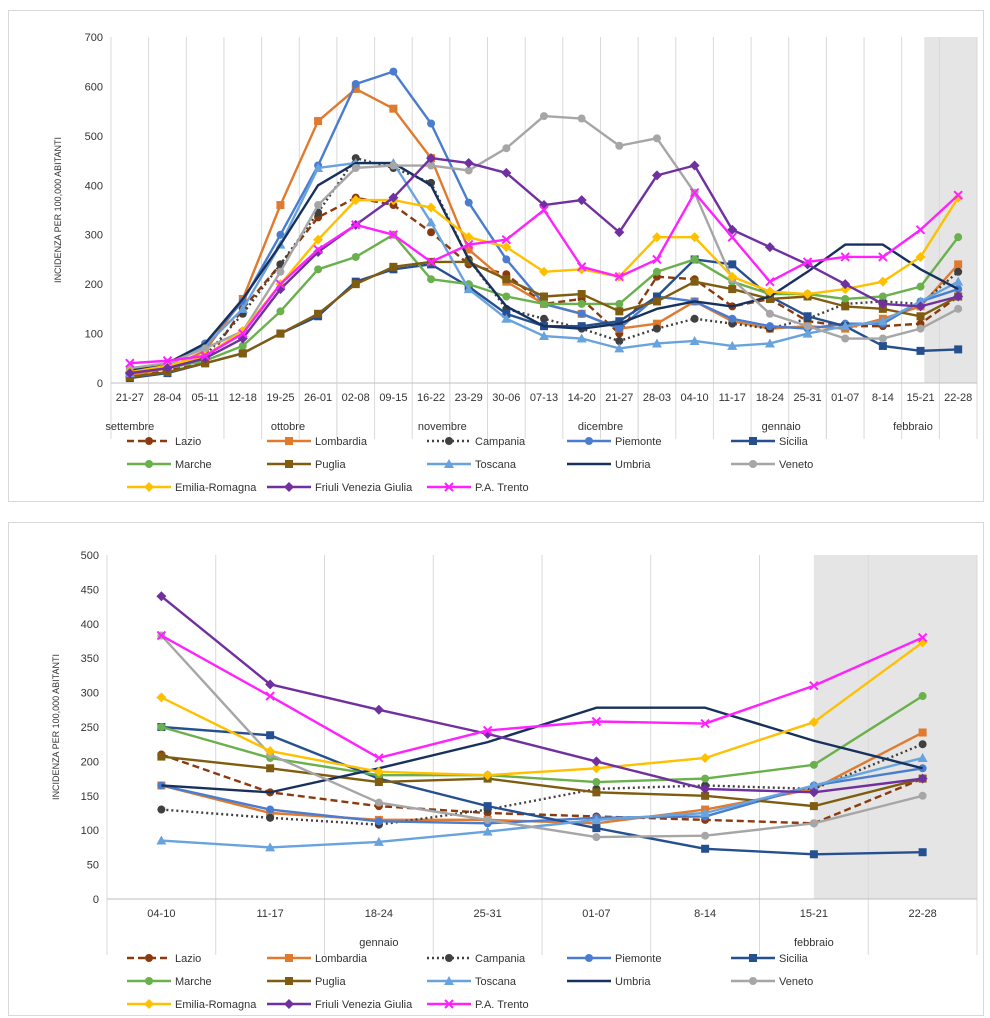  What do you see at coordinates (379, 914) in the screenshot?
I see `x-tick-label: 18-24` at bounding box center [379, 914].